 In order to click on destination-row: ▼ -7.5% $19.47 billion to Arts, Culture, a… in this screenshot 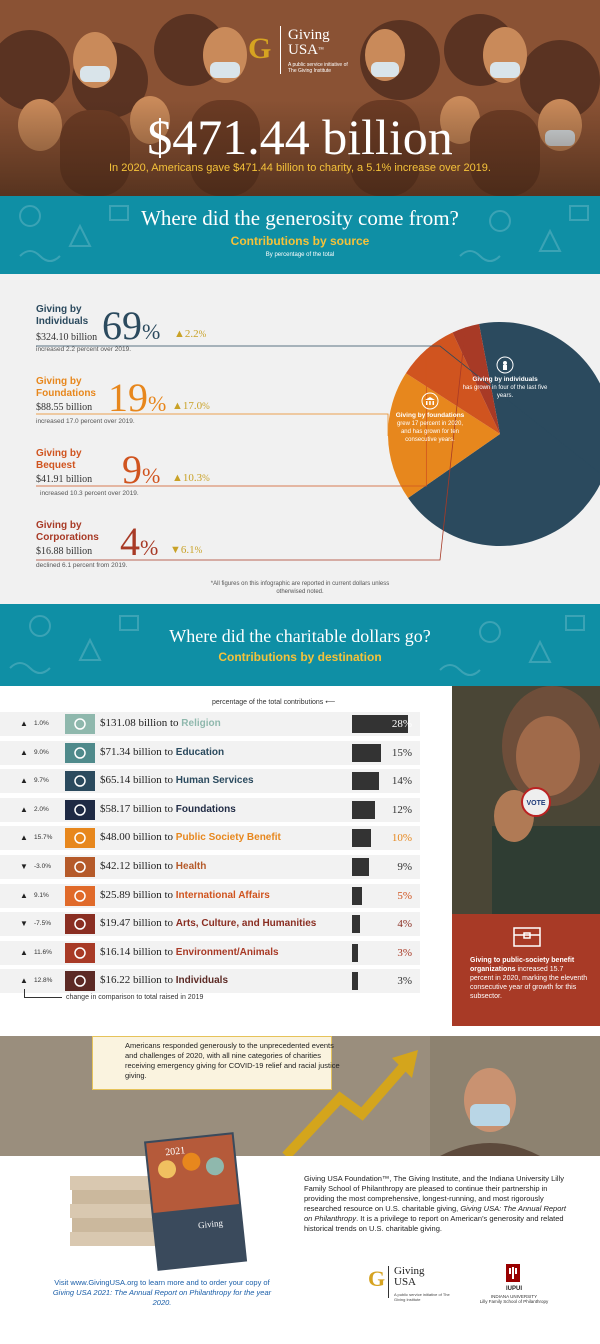, I will do `click(210, 924)`.